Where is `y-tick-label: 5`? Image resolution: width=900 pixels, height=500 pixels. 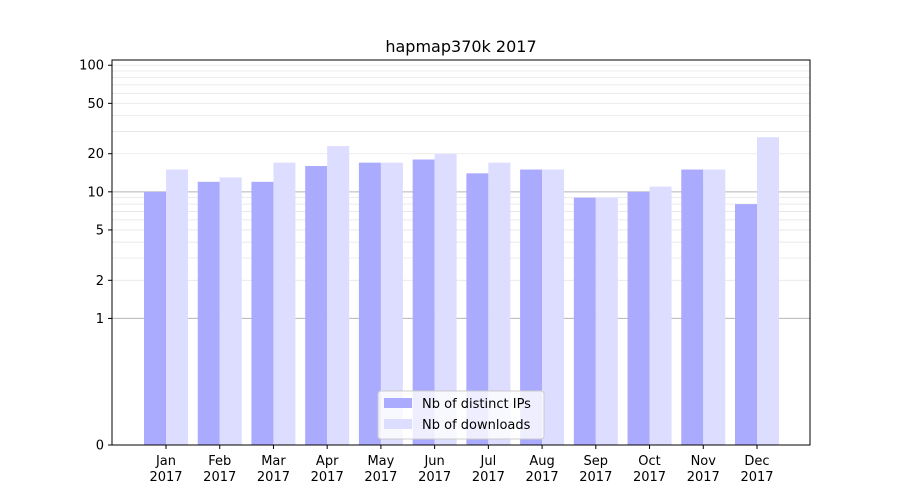
y-tick-label: 5 is located at coordinates (100, 230).